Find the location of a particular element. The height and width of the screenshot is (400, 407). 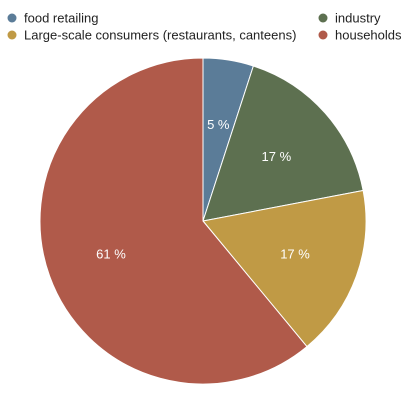

legend-item-industry: industry is located at coordinates (349, 18).